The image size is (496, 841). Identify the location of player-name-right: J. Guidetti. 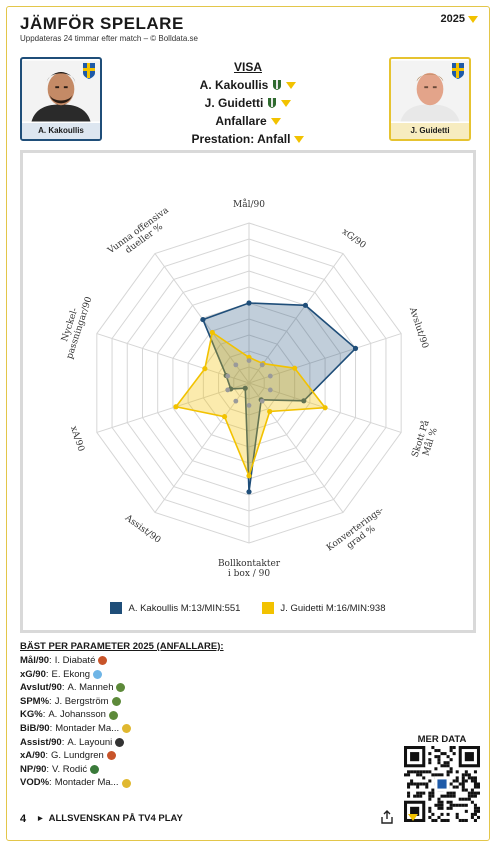
(430, 131).